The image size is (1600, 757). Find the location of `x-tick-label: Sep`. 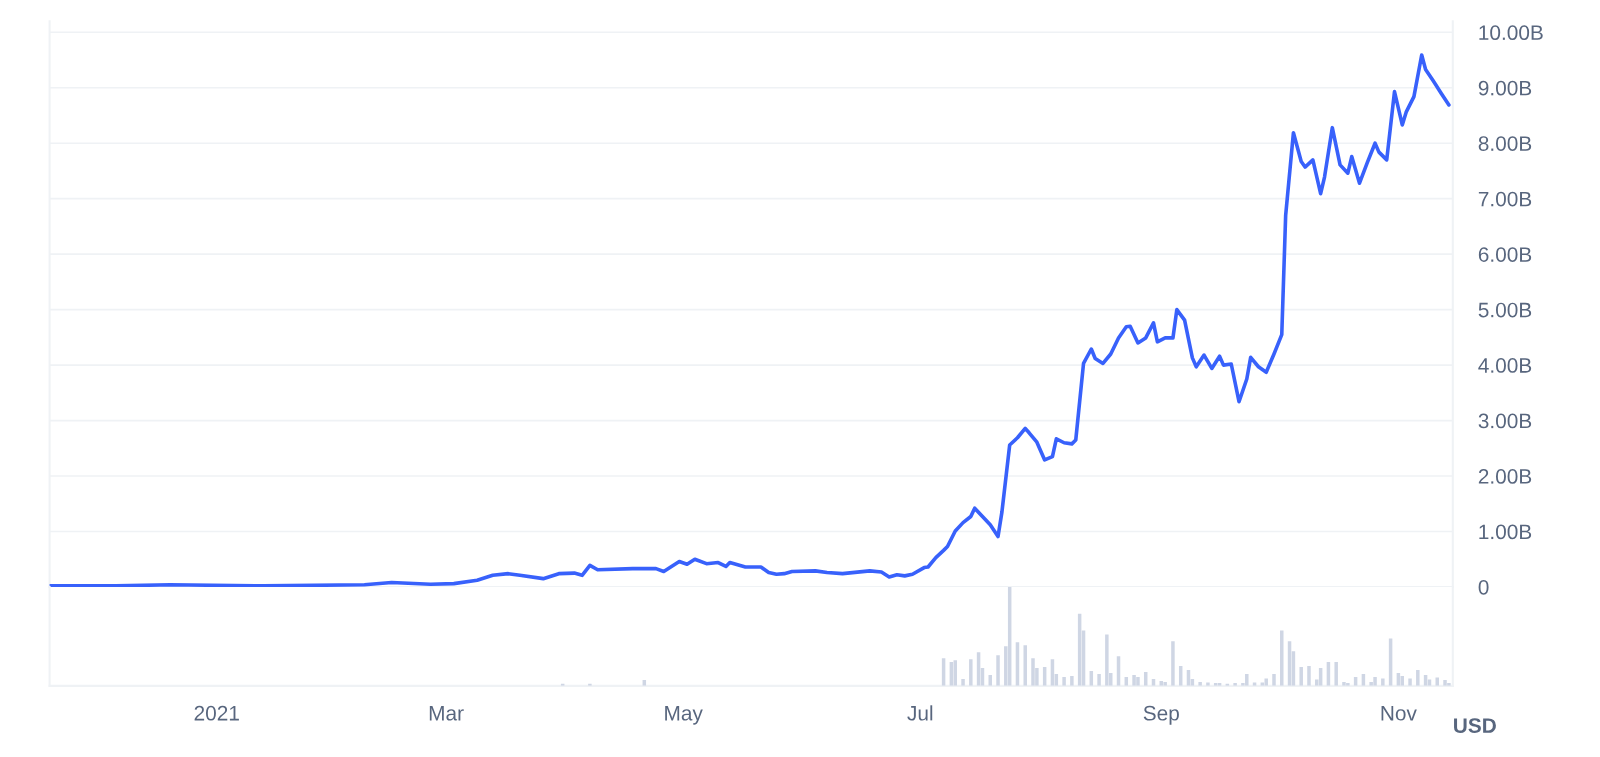

x-tick-label: Sep is located at coordinates (1161, 715).